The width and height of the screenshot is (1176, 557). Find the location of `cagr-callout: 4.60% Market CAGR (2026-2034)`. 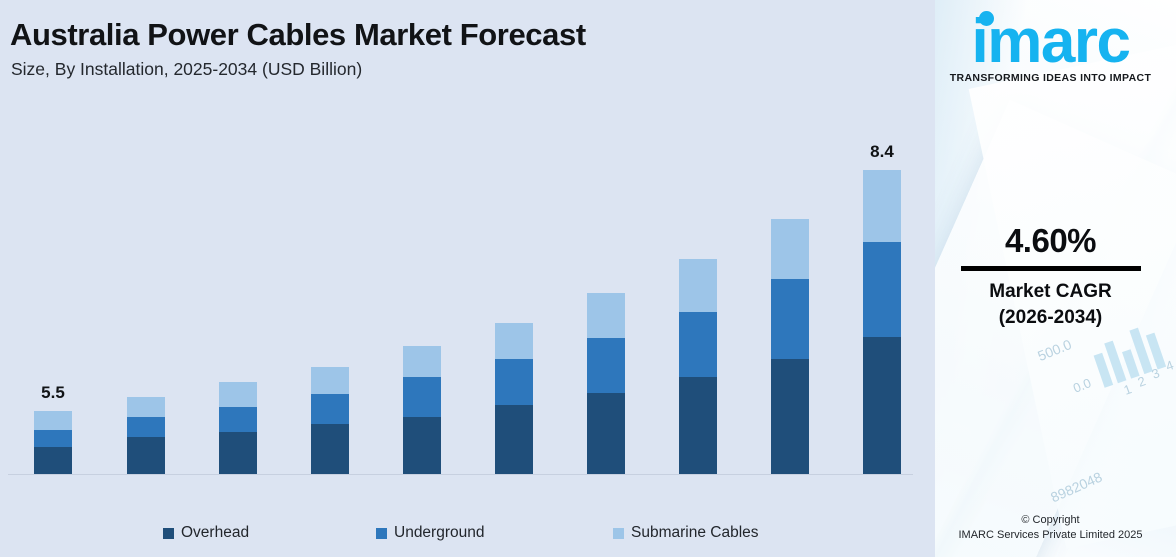

cagr-callout: 4.60% Market CAGR (2026-2034) is located at coordinates (1050, 276).